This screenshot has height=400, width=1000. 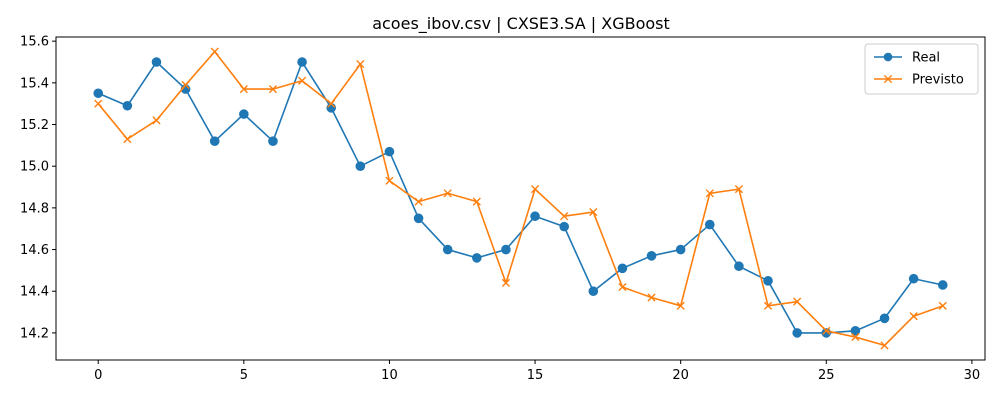 I want to click on y-tick-label: 14.4, so click(x=34, y=292).